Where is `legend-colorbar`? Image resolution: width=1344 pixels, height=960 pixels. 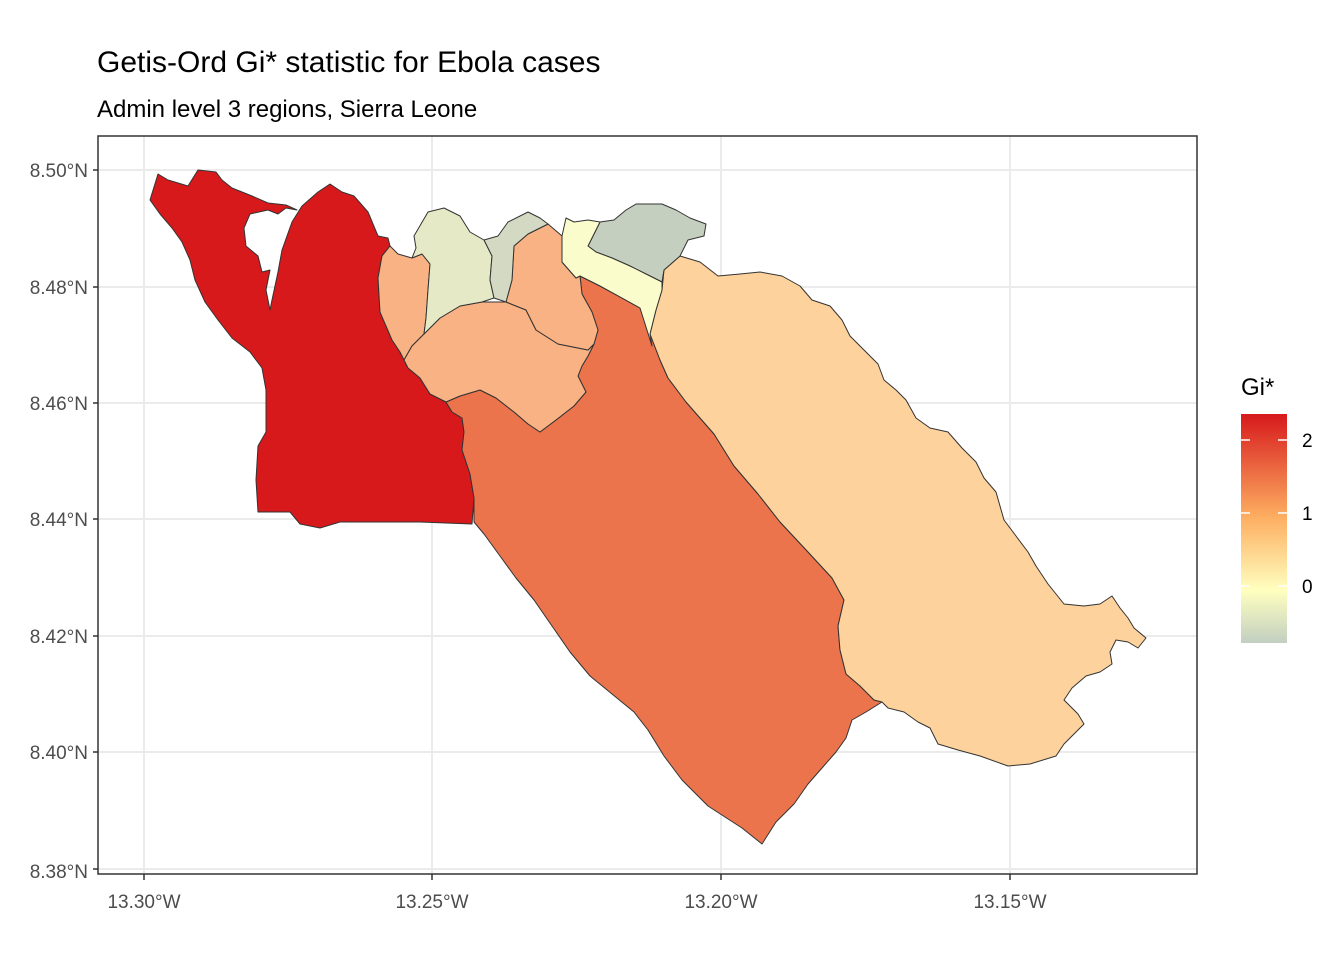 legend-colorbar is located at coordinates (1264, 528).